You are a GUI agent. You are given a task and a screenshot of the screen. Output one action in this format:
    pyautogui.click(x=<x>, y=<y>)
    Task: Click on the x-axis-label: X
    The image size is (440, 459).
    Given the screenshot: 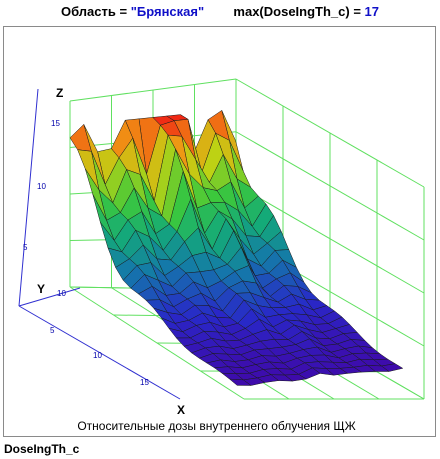 What is the action you would take?
    pyautogui.click(x=181, y=410)
    